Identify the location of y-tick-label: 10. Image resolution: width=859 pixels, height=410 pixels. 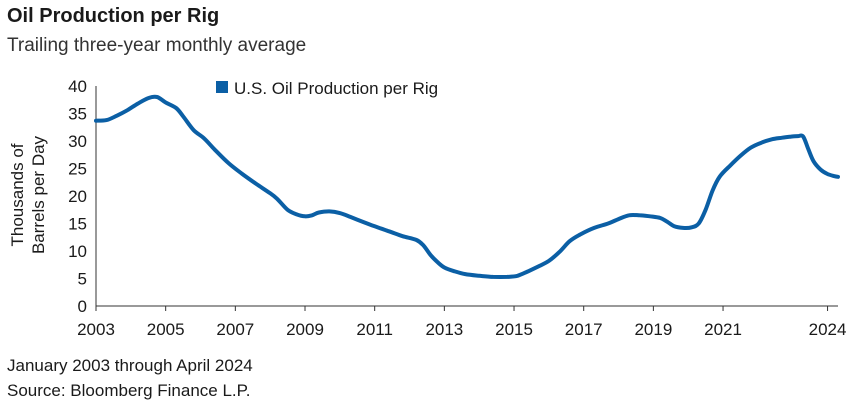
(77, 251).